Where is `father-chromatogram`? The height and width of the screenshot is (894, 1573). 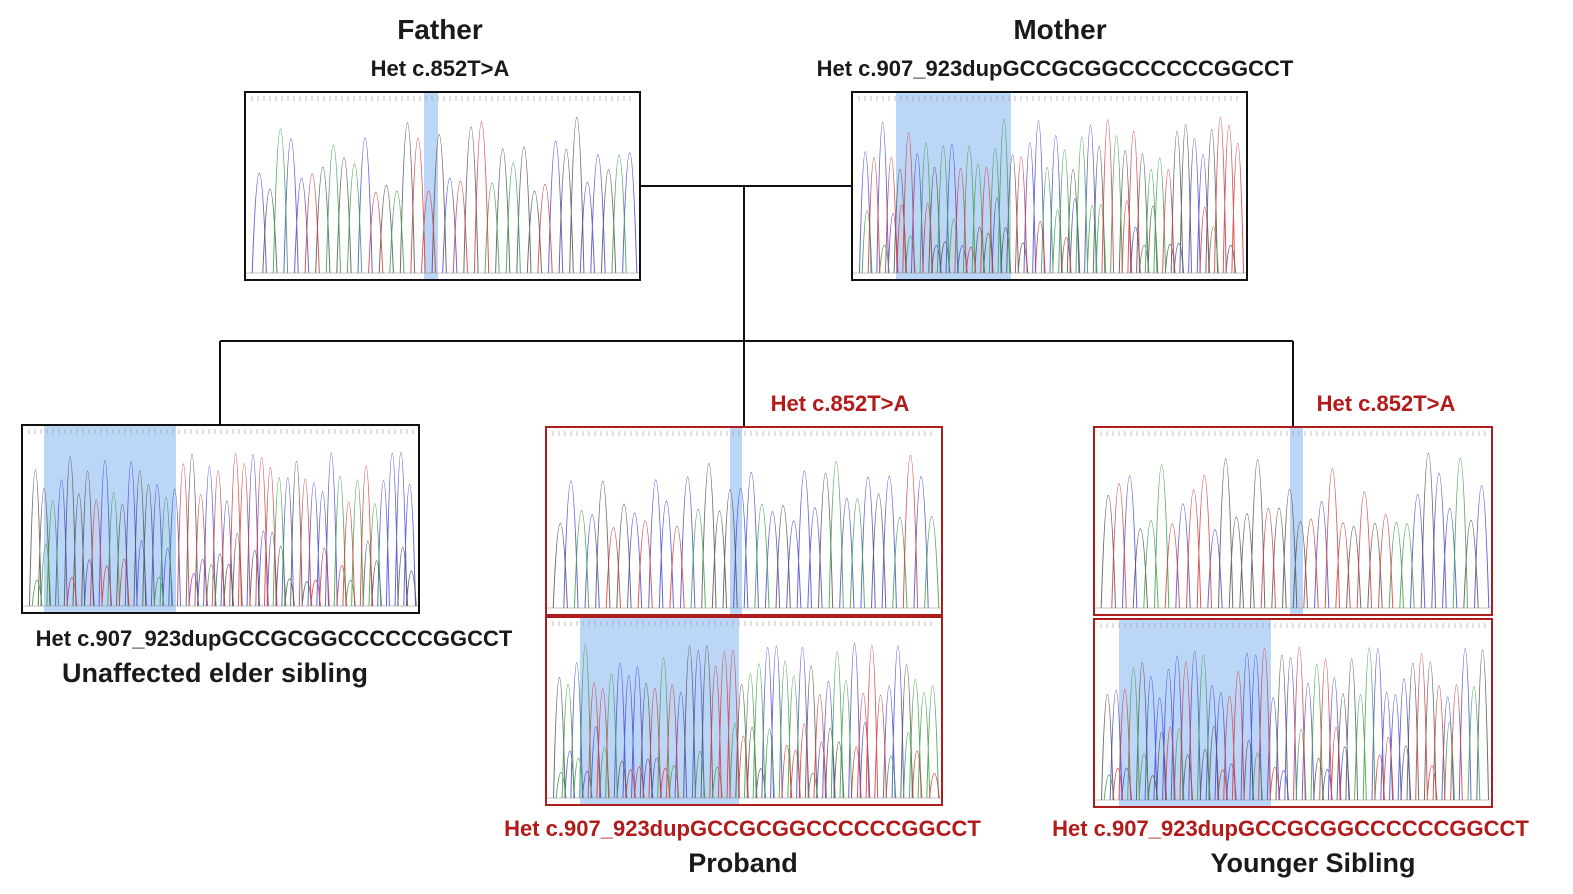
father-chromatogram is located at coordinates (442, 186).